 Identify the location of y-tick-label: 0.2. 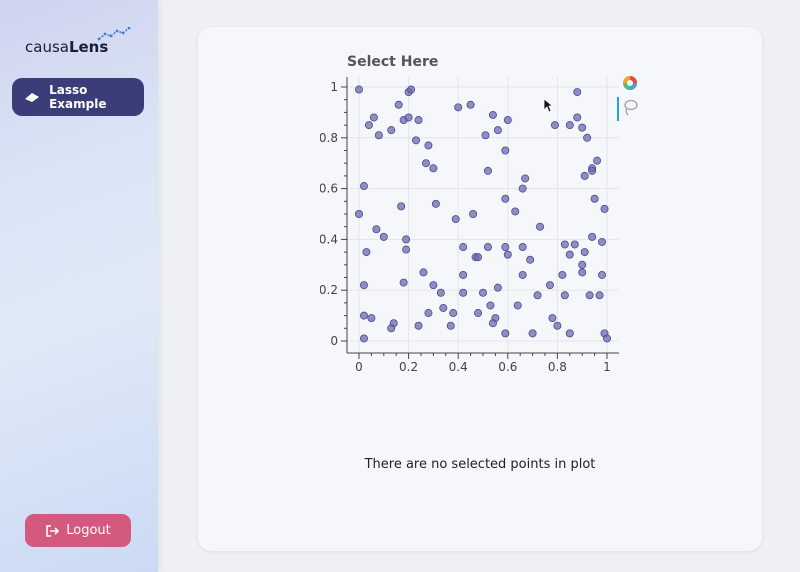
(329, 290).